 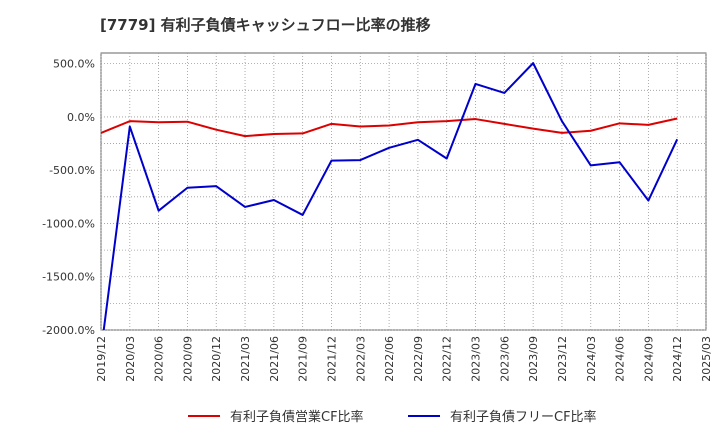 I want to click on x-tick-label: 2024/03, so click(x=591, y=359).